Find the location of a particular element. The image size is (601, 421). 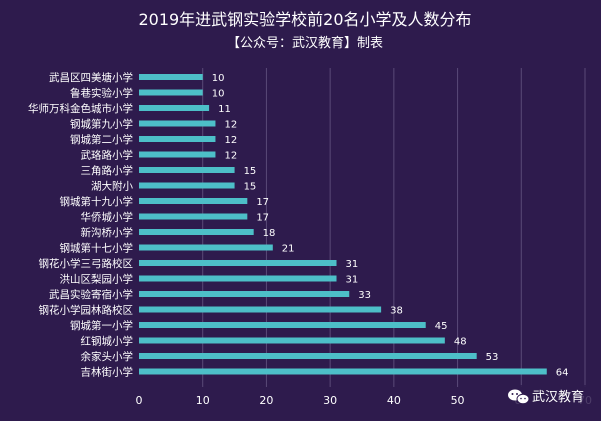

category-label: 三角路小学 is located at coordinates (107, 170).